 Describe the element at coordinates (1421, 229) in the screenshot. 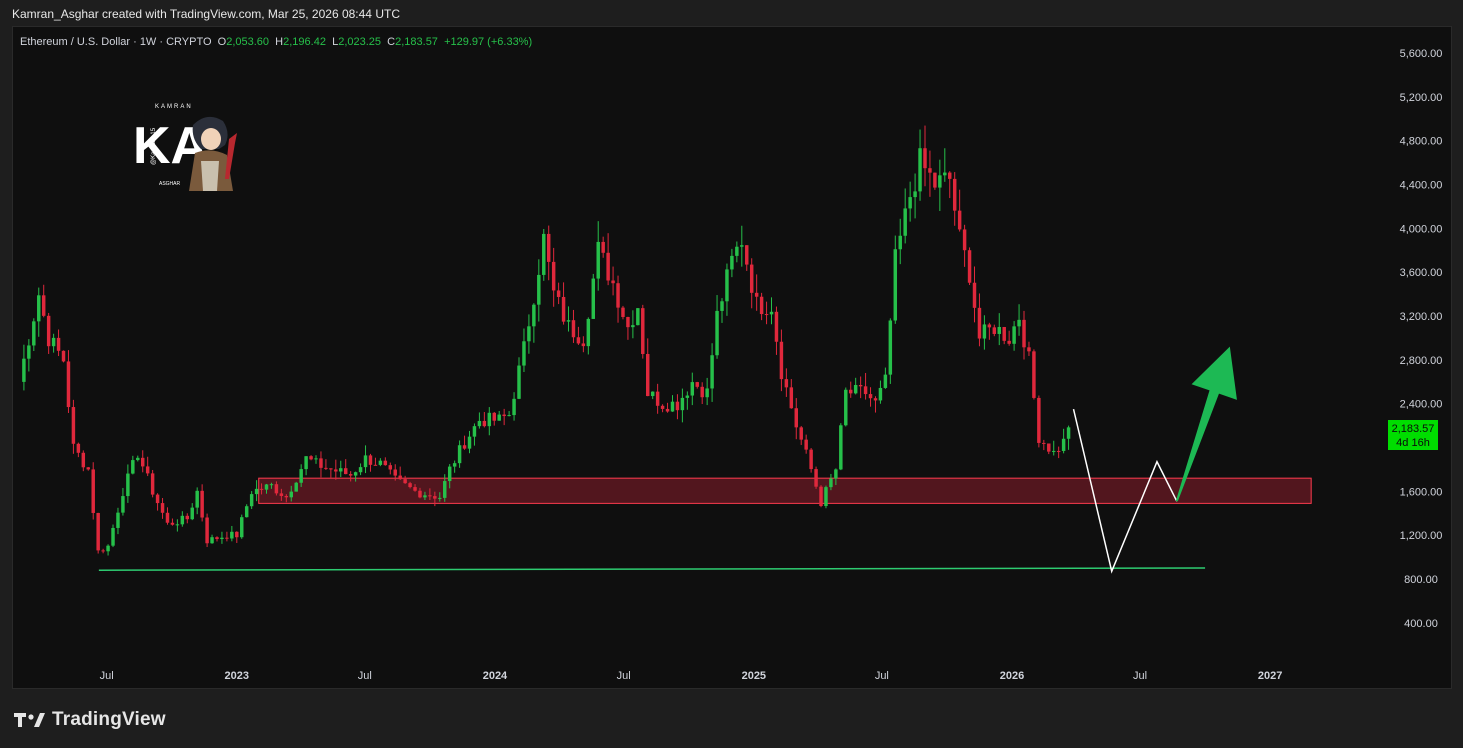

I see `y-tick-label: 4,000.00` at that location.